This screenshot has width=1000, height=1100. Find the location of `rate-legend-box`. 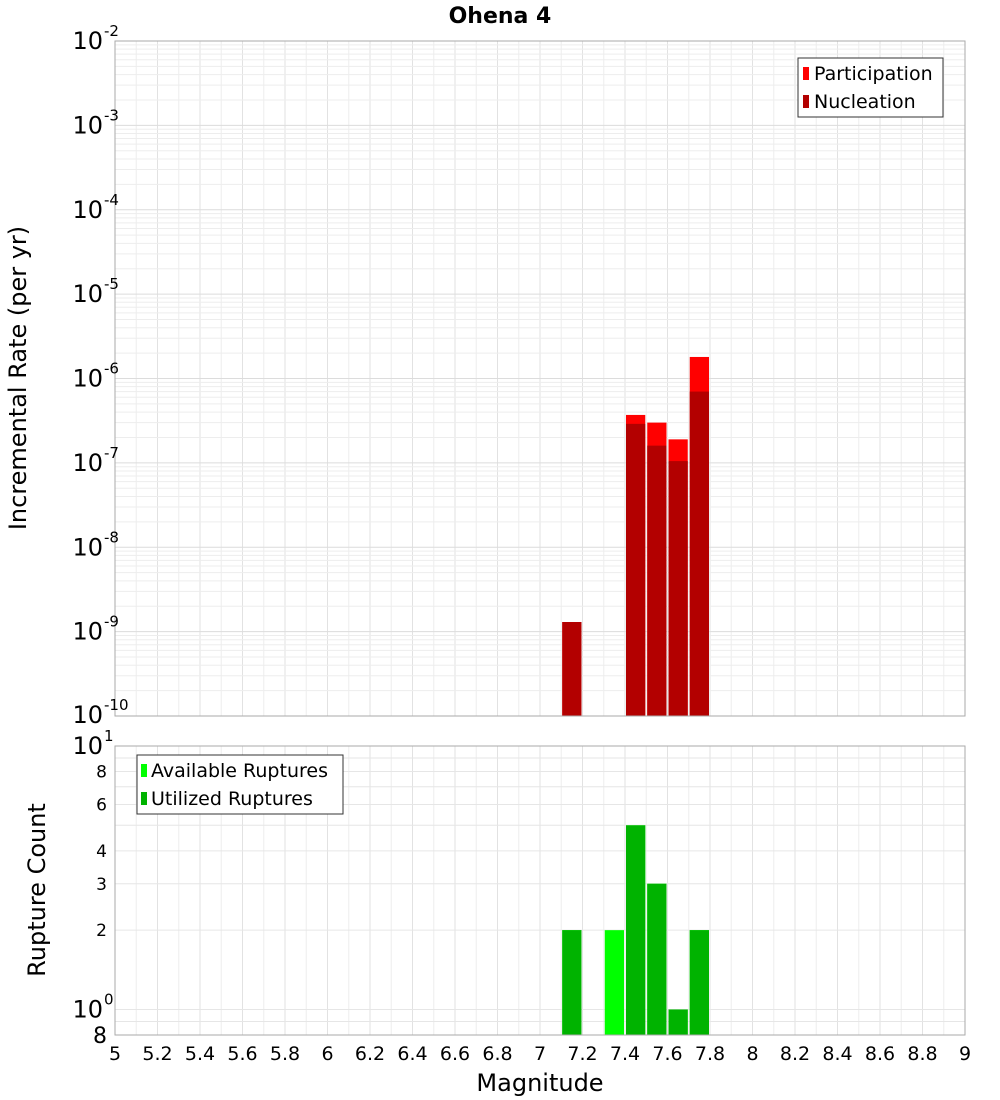

rate-legend-box is located at coordinates (870, 87).